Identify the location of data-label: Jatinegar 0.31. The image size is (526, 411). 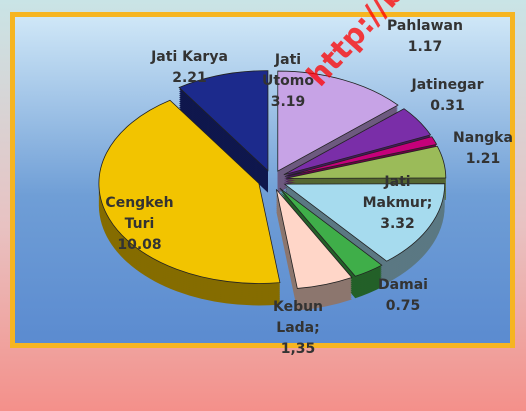
(447, 96).